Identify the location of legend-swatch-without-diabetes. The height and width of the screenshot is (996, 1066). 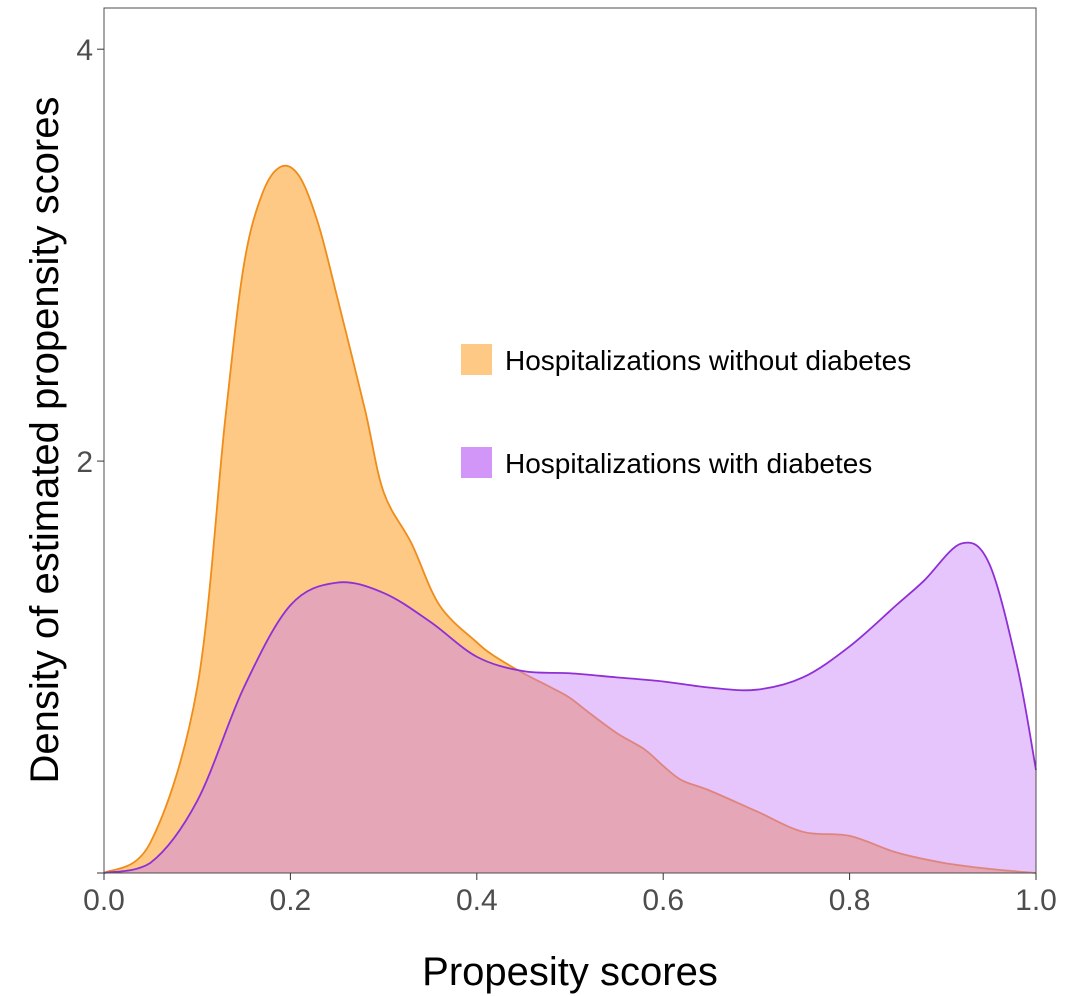
(476, 359).